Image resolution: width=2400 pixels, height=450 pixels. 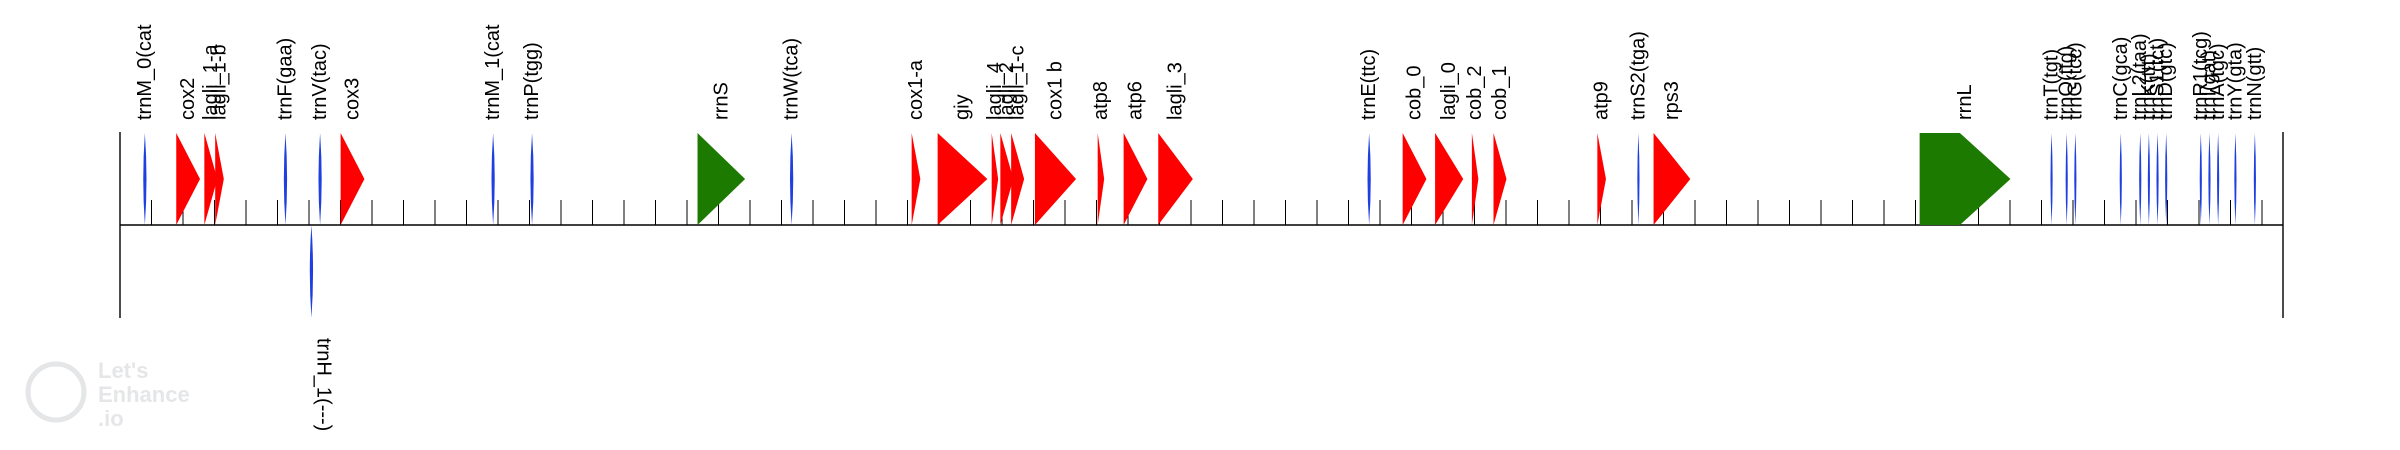 What do you see at coordinates (323, 384) in the screenshot?
I see `feature-label-5: trnH_1(---)` at bounding box center [323, 384].